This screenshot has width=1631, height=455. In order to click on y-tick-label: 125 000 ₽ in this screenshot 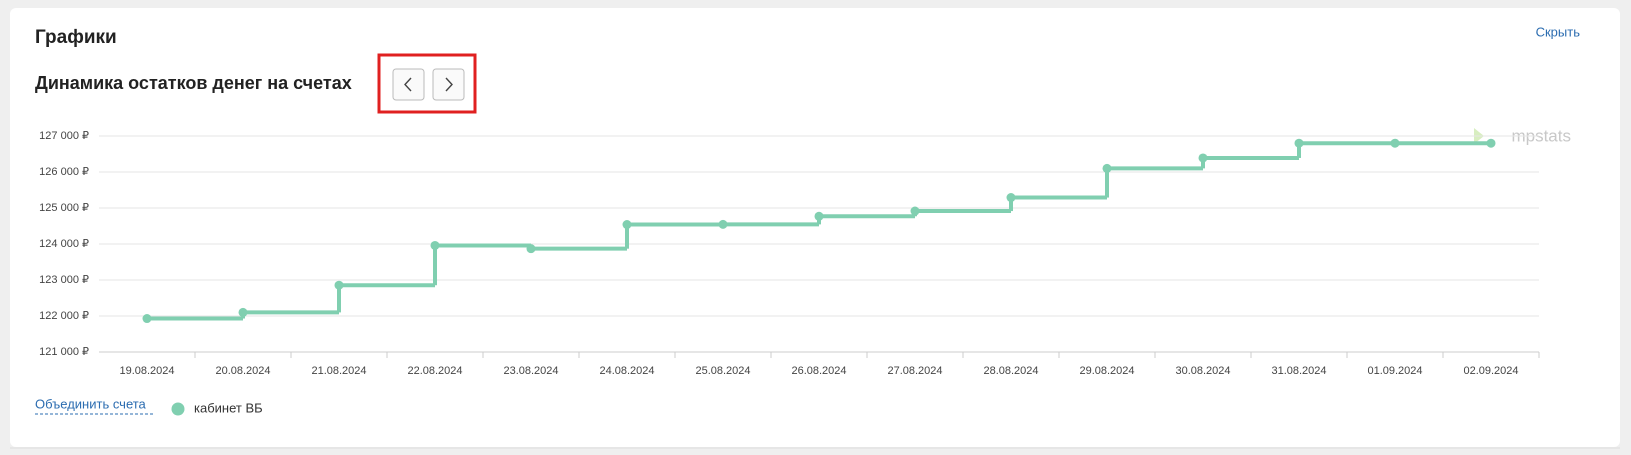, I will do `click(64, 208)`.